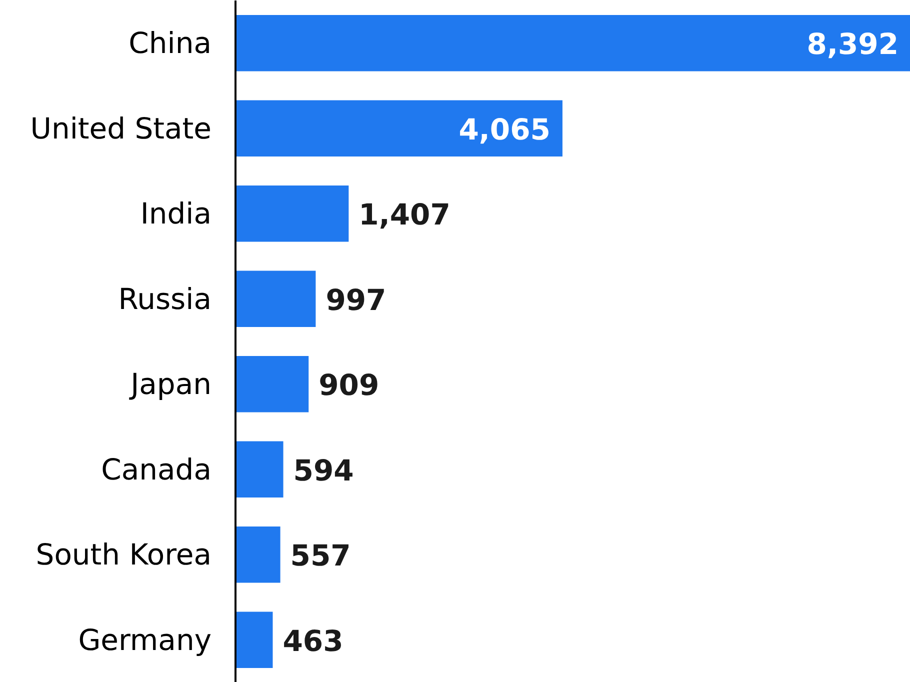 Image resolution: width=910 pixels, height=682 pixels. What do you see at coordinates (323, 470) in the screenshot?
I see `data-label: 594` at bounding box center [323, 470].